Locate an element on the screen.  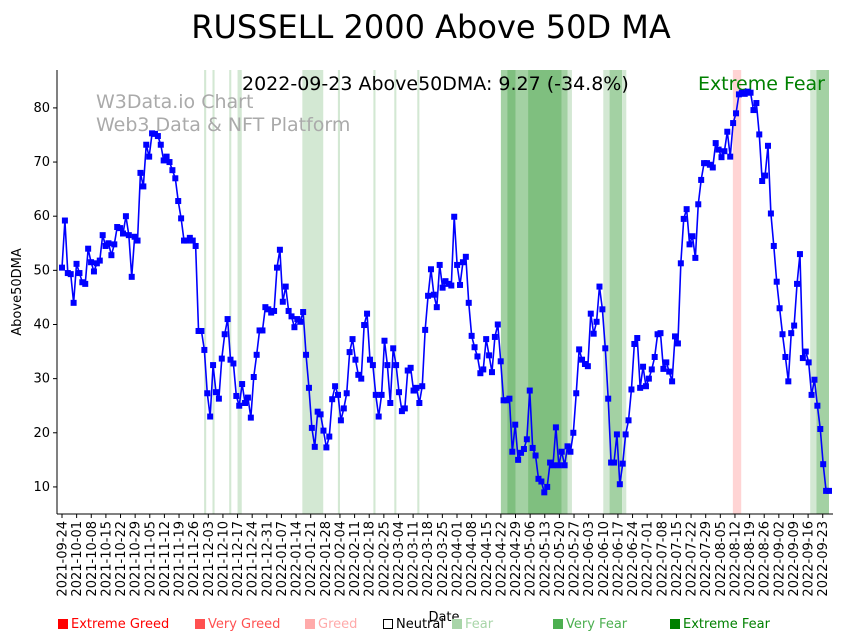
legend-label: Very Fear is located at coordinates (597, 624).